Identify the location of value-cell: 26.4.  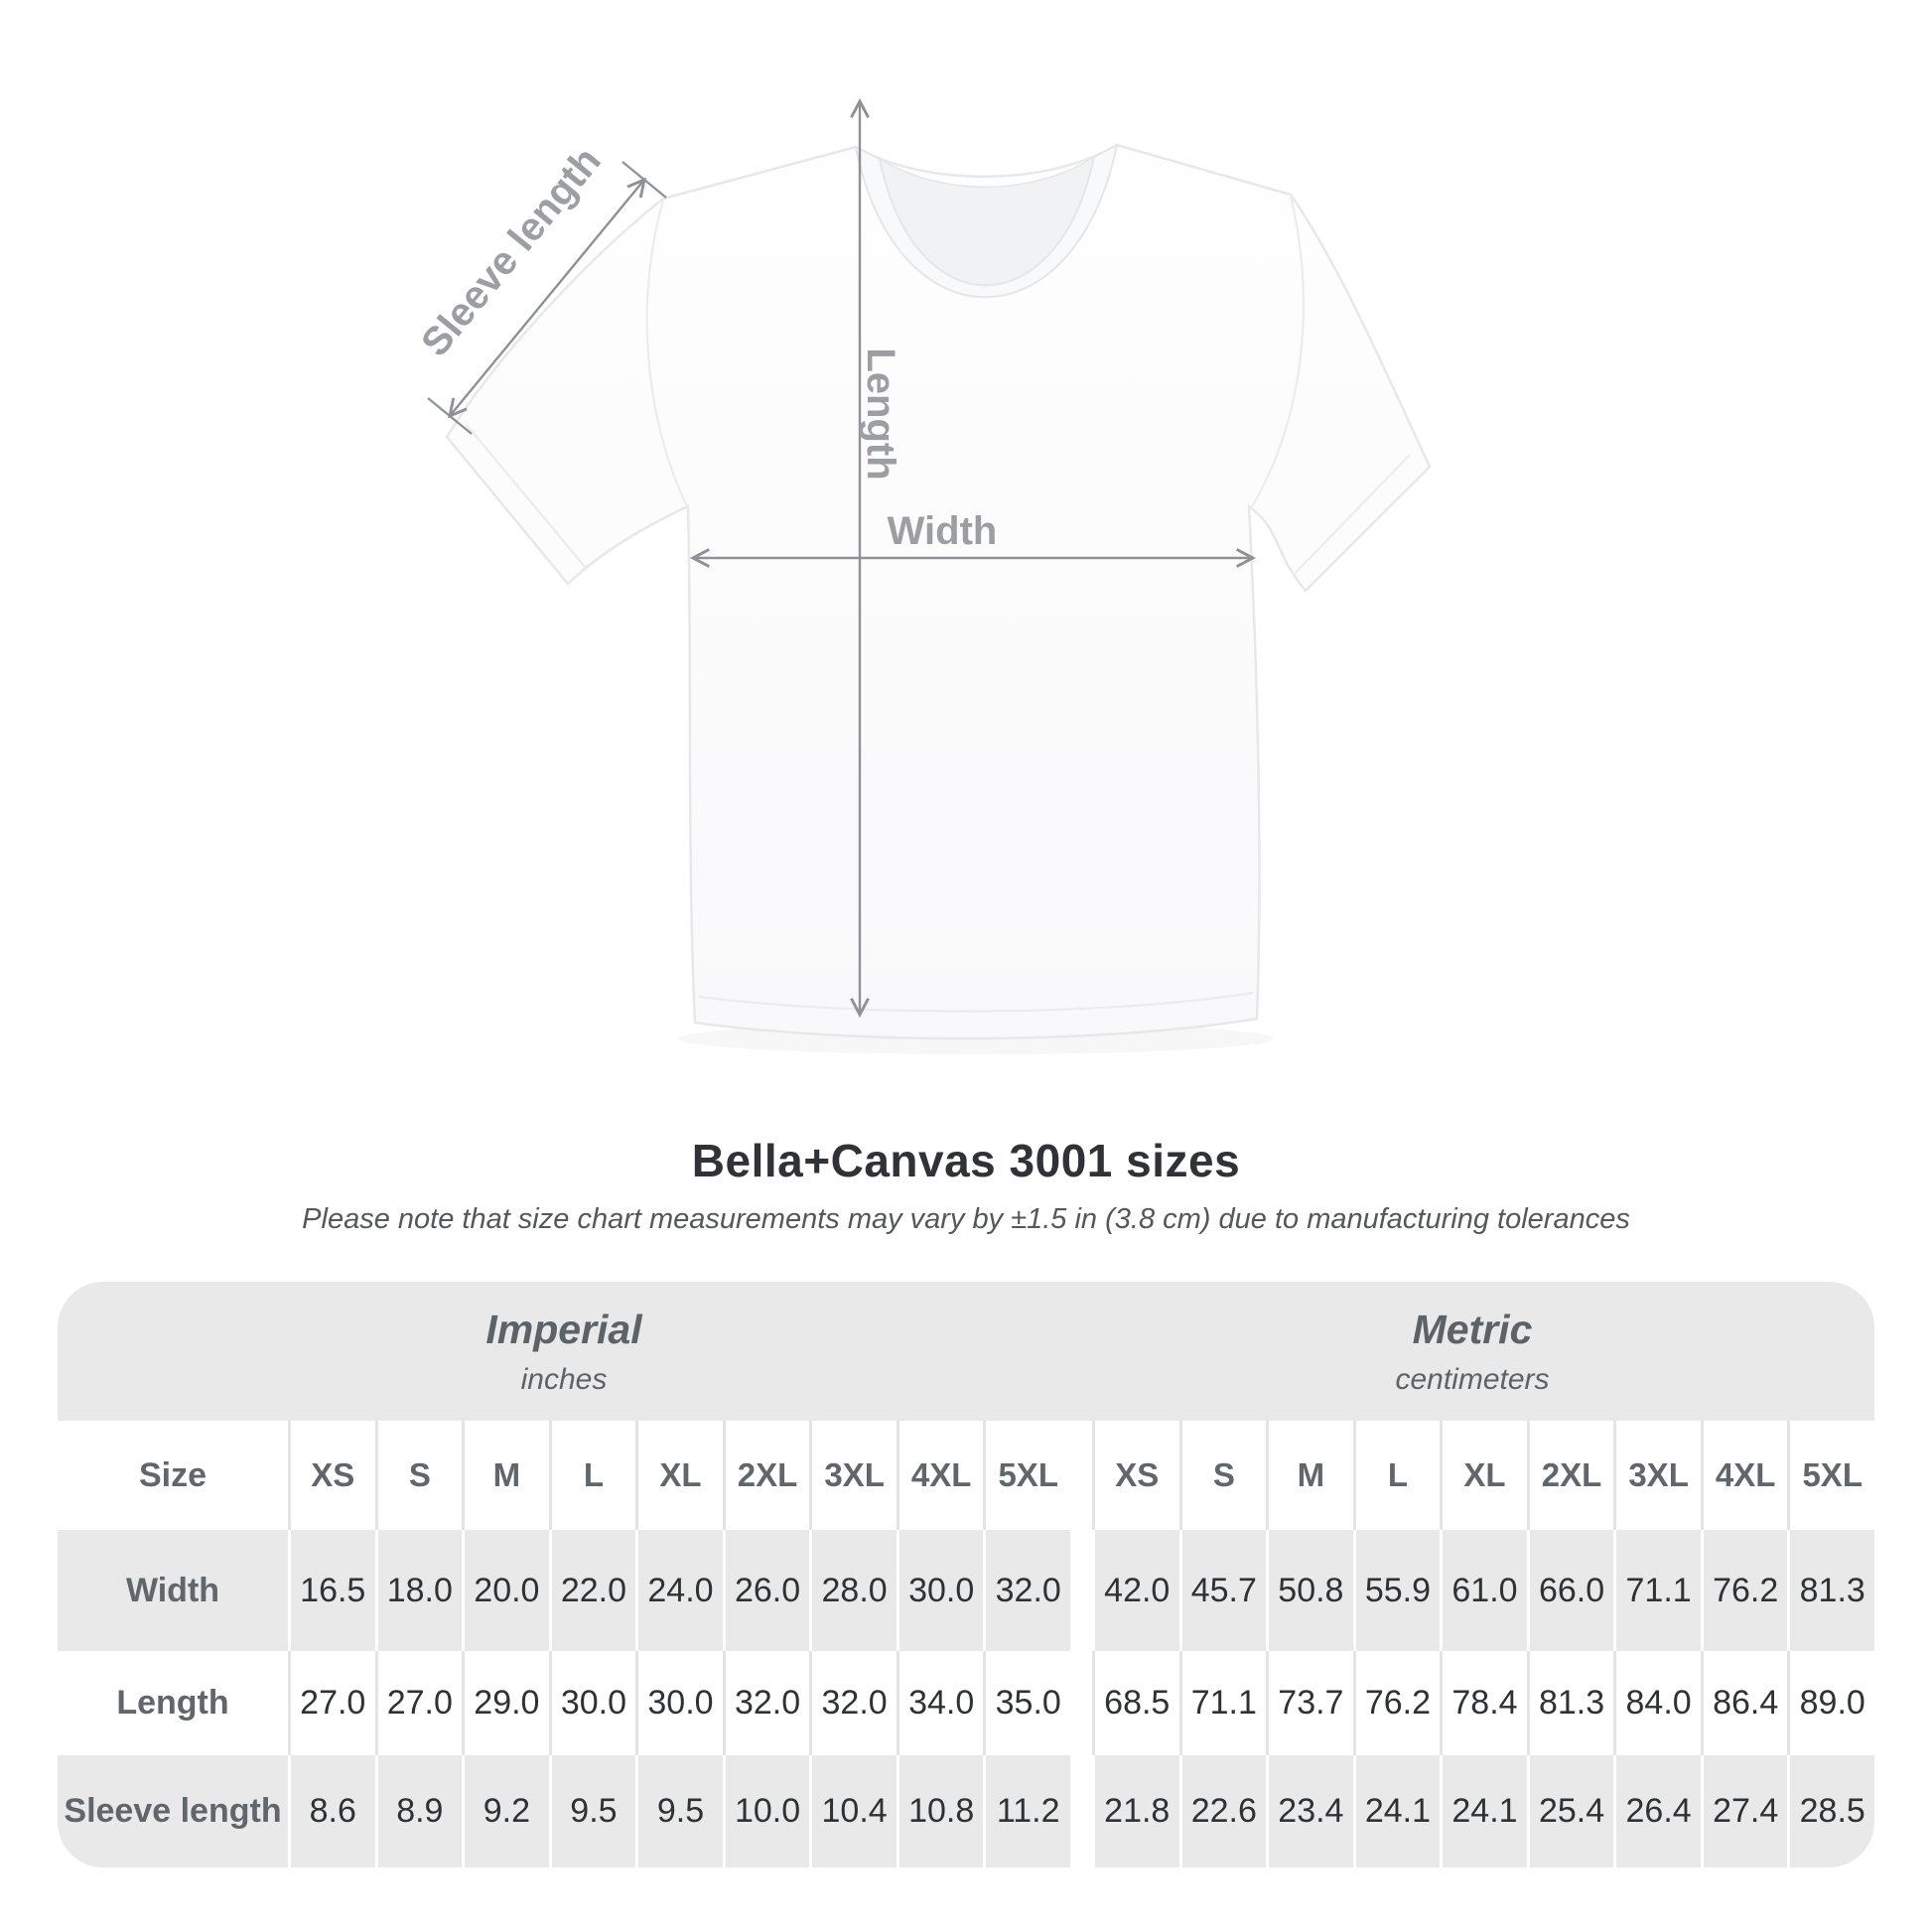
(1657, 1811).